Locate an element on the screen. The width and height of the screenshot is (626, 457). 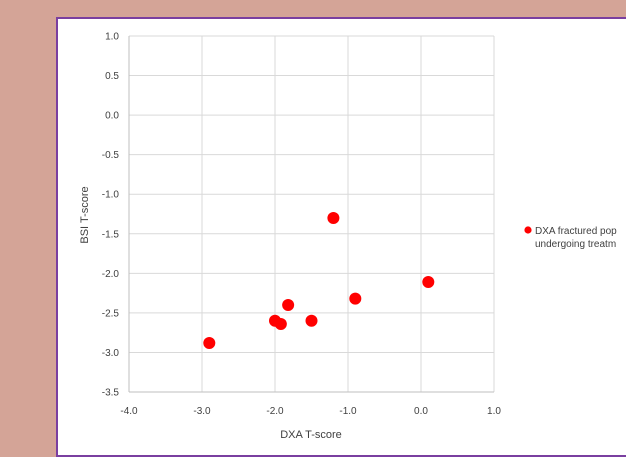
y-tick-label: 1.0 is located at coordinates (112, 37).